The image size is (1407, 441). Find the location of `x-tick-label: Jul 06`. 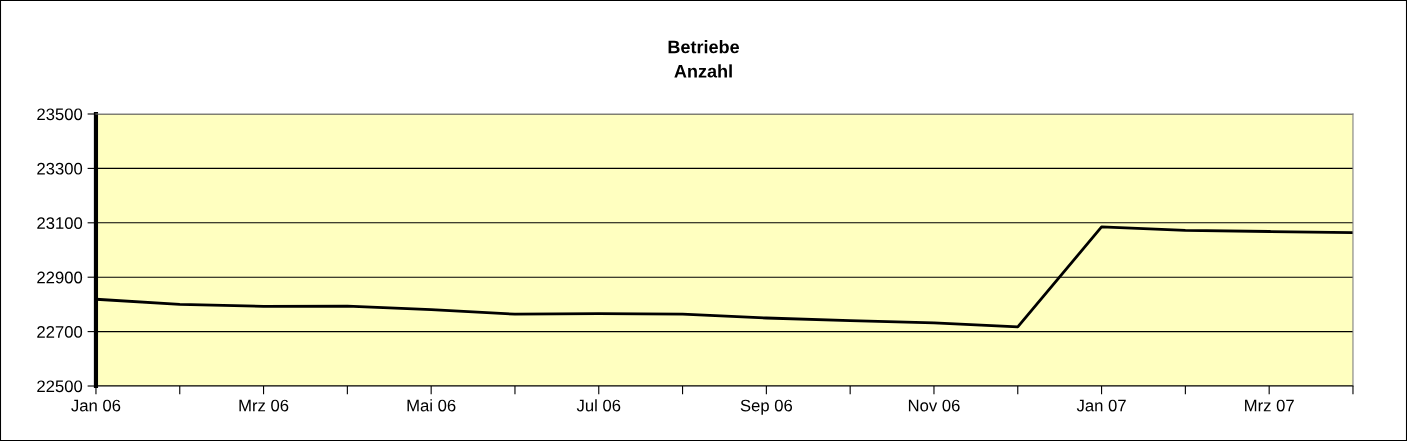

x-tick-label: Jul 06 is located at coordinates (598, 405).